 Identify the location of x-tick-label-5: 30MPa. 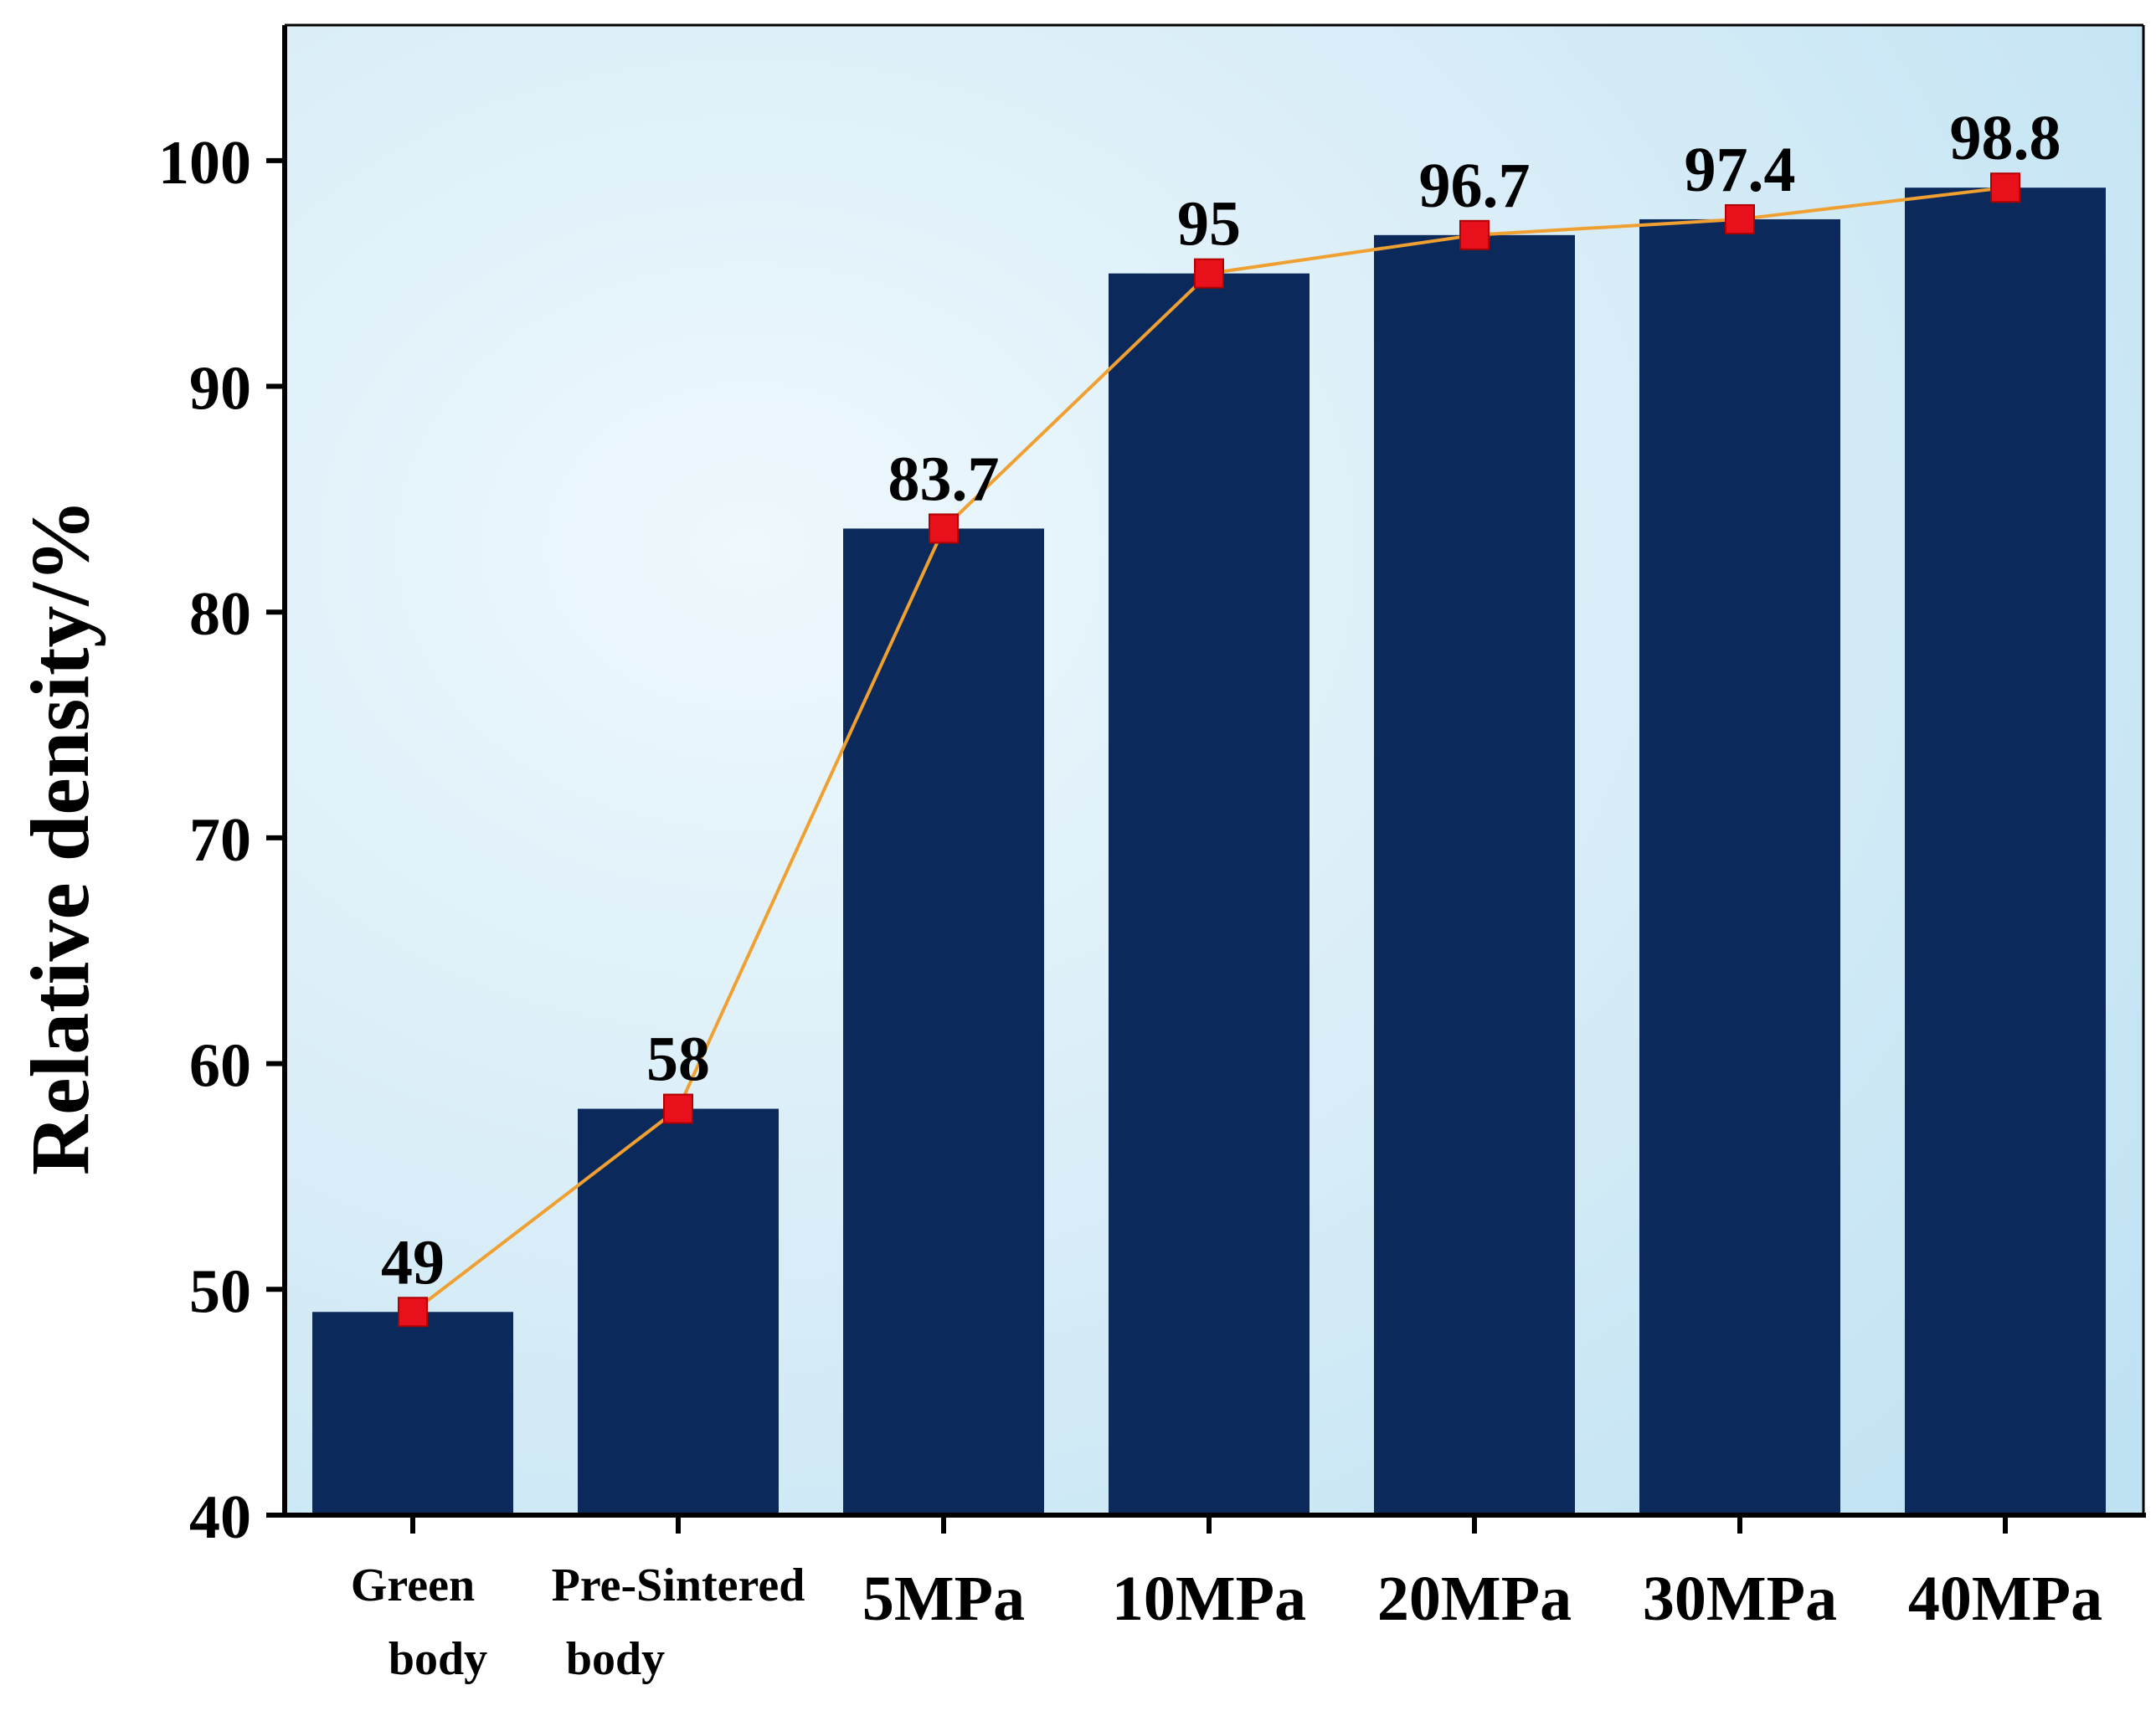
(1740, 1599).